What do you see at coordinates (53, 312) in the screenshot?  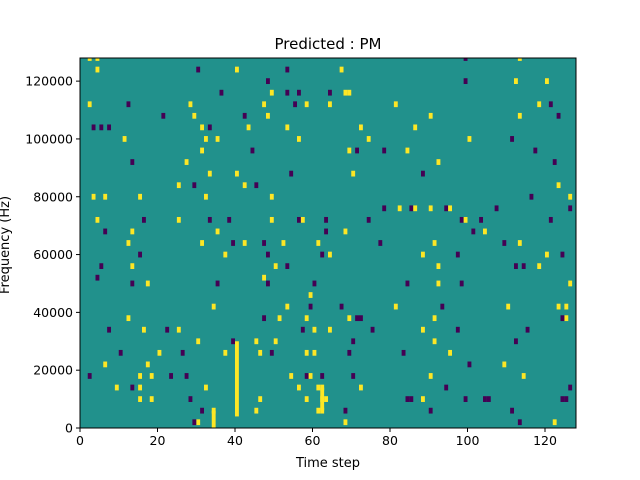 I see `y-tick-label: 40000` at bounding box center [53, 312].